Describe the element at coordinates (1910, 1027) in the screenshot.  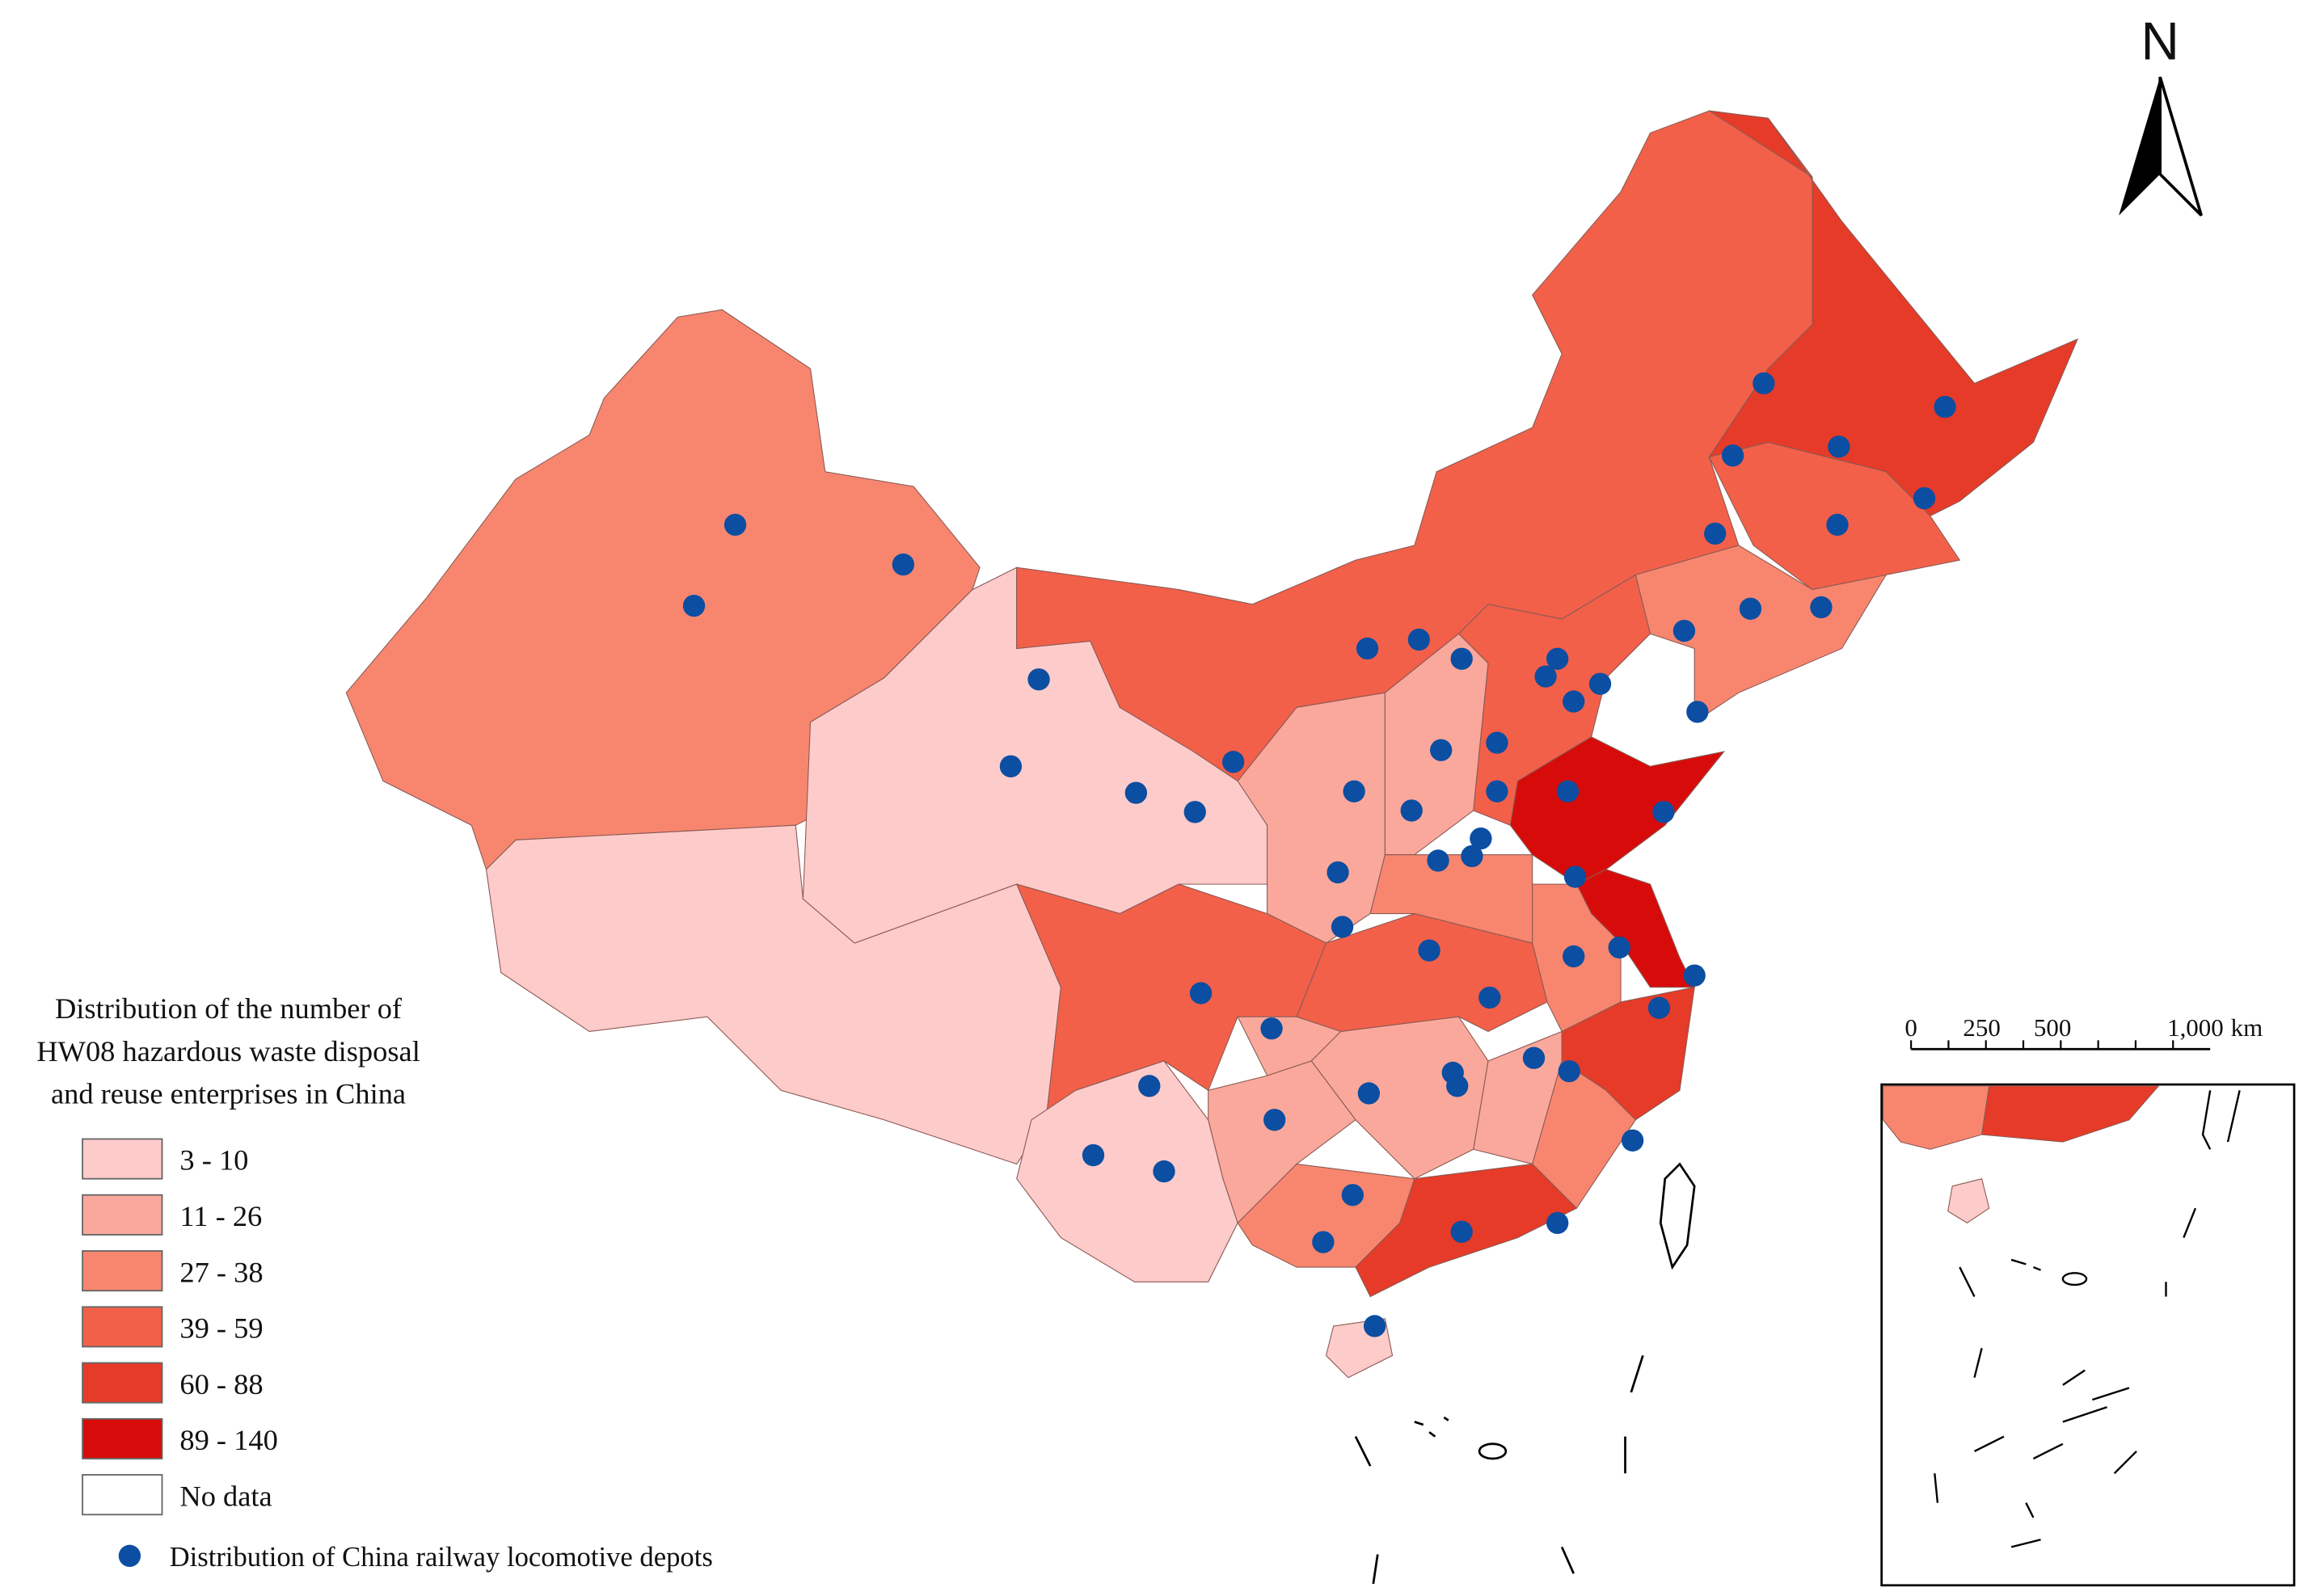
I see `scale-label: 0` at that location.